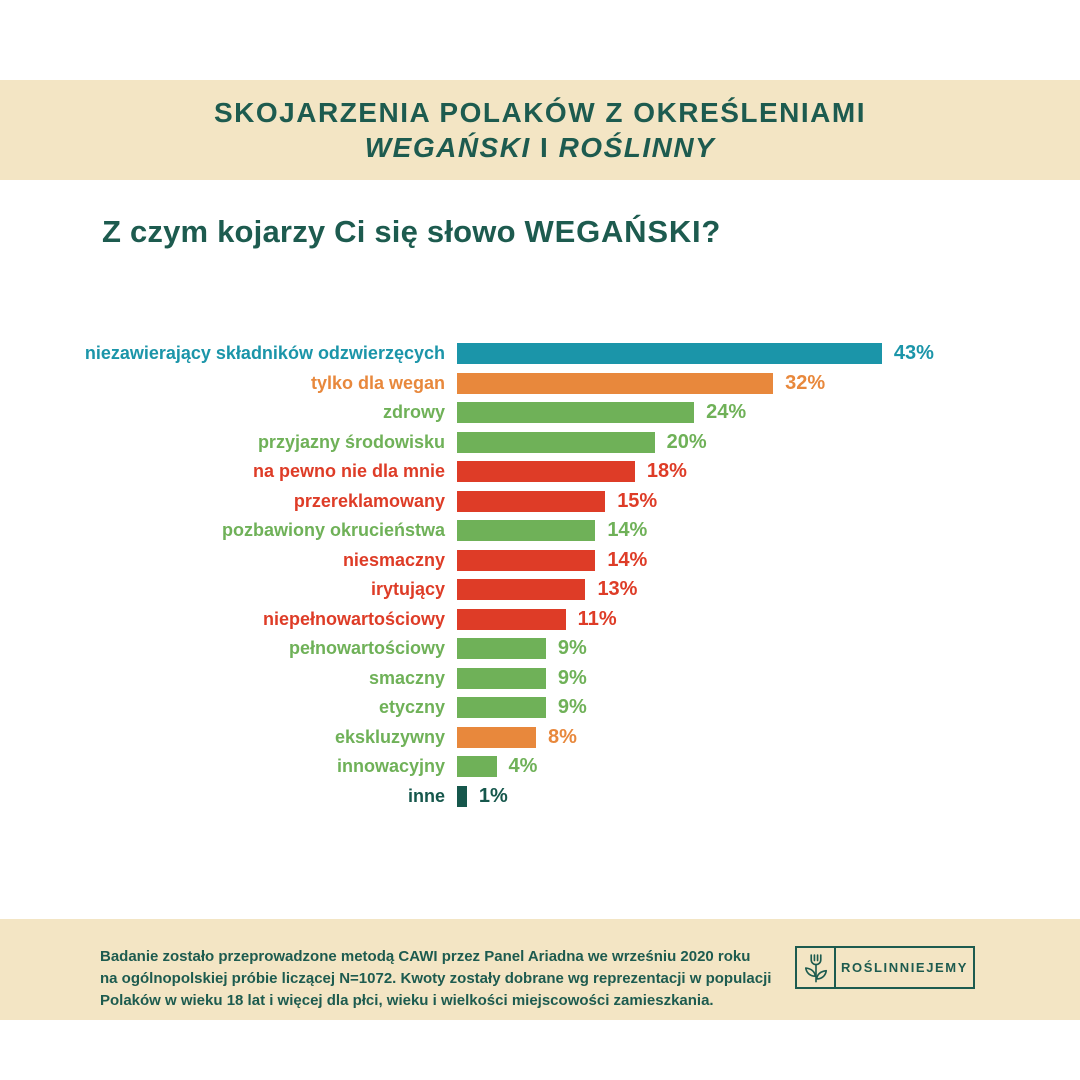 This screenshot has width=1080, height=1080. What do you see at coordinates (540, 112) in the screenshot?
I see `page-title-line-1: SKOJARZENIA POLAKÓW Z OKREŚLENIAMI` at bounding box center [540, 112].